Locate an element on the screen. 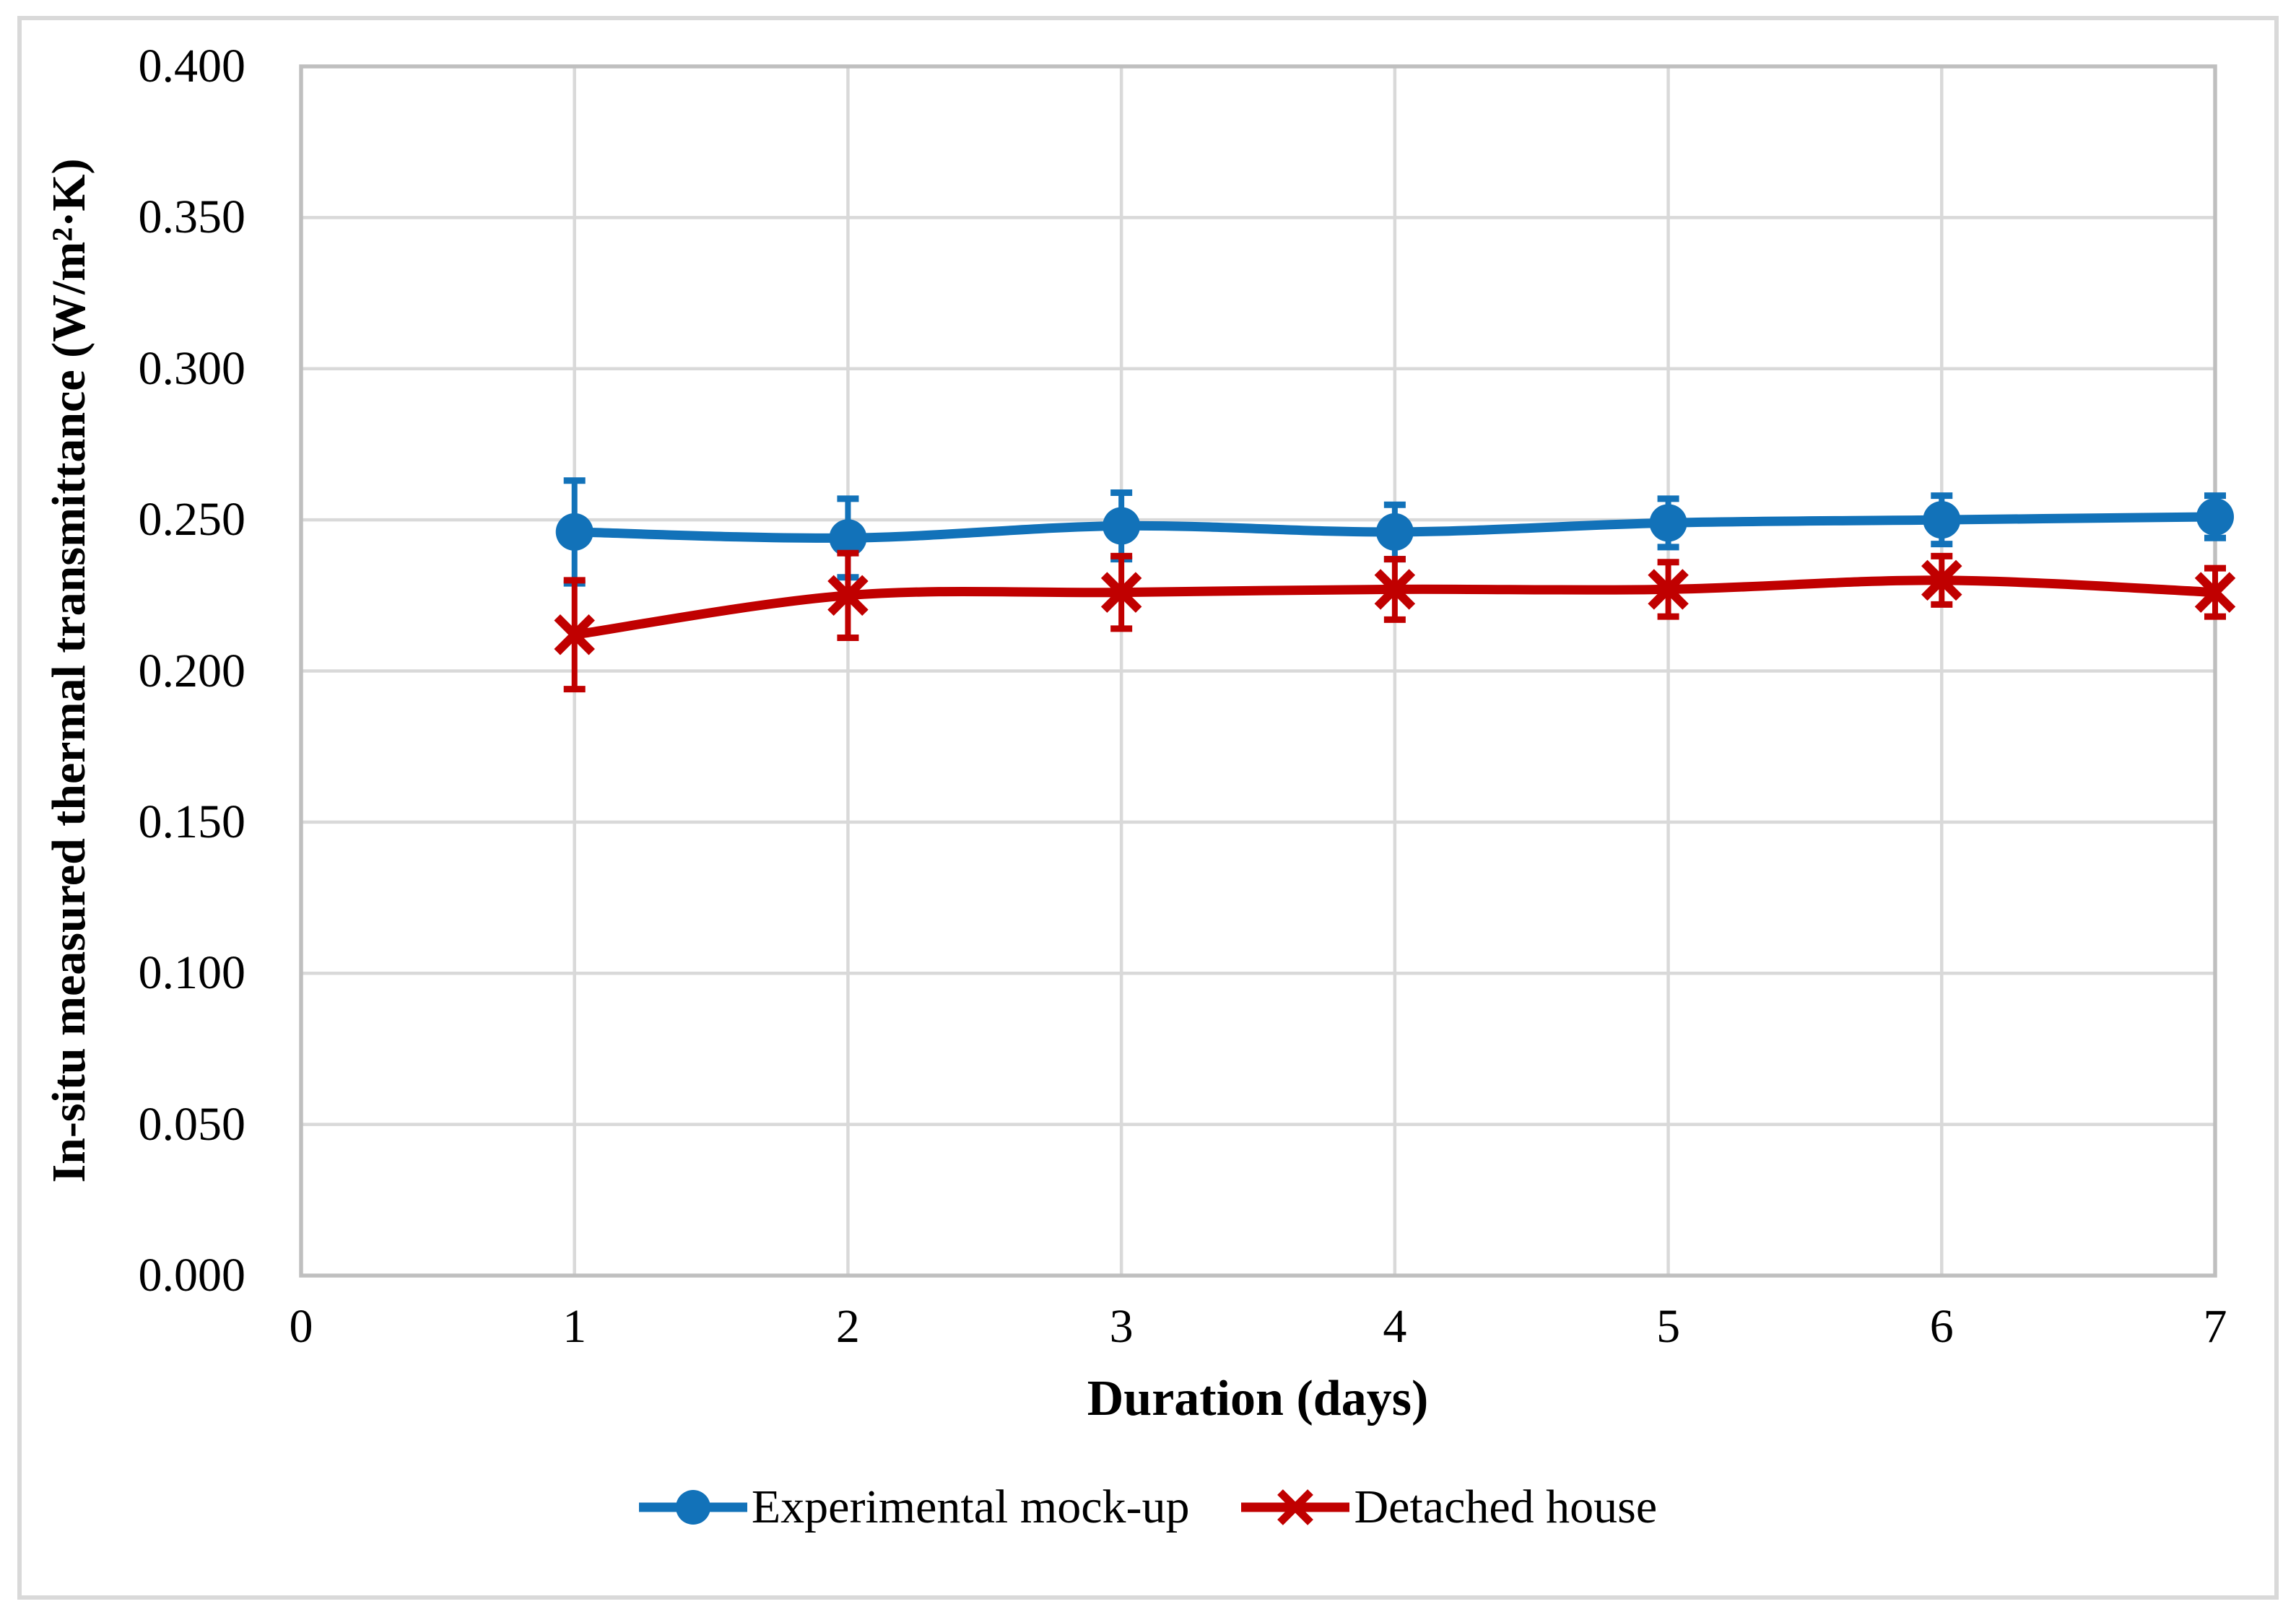 The height and width of the screenshot is (1617, 2296). y-tick-label: 0.100 is located at coordinates (192, 973).